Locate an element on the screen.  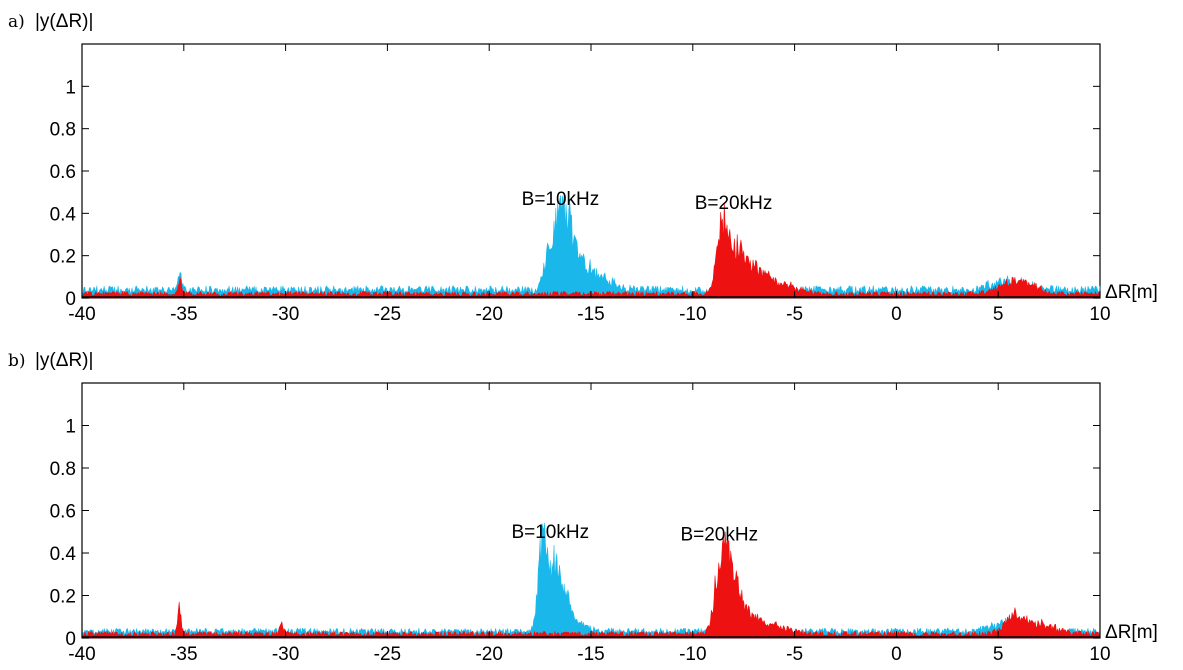
series-area-cyan is located at coordinates (591, 246).